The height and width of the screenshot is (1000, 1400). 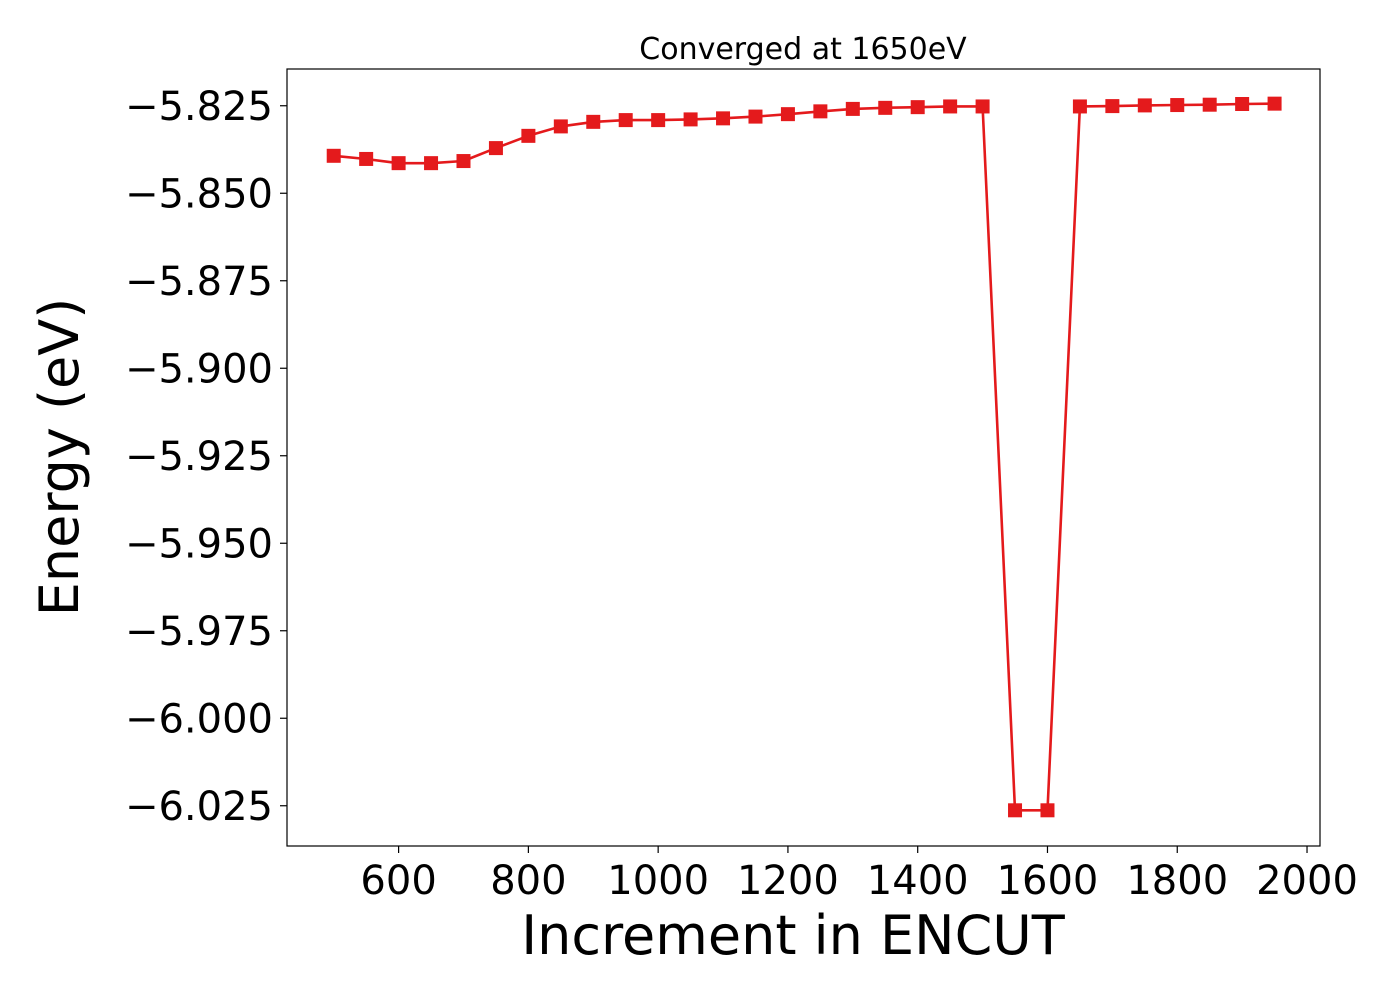 I want to click on y-tick-label: −5.925, so click(x=199, y=457).